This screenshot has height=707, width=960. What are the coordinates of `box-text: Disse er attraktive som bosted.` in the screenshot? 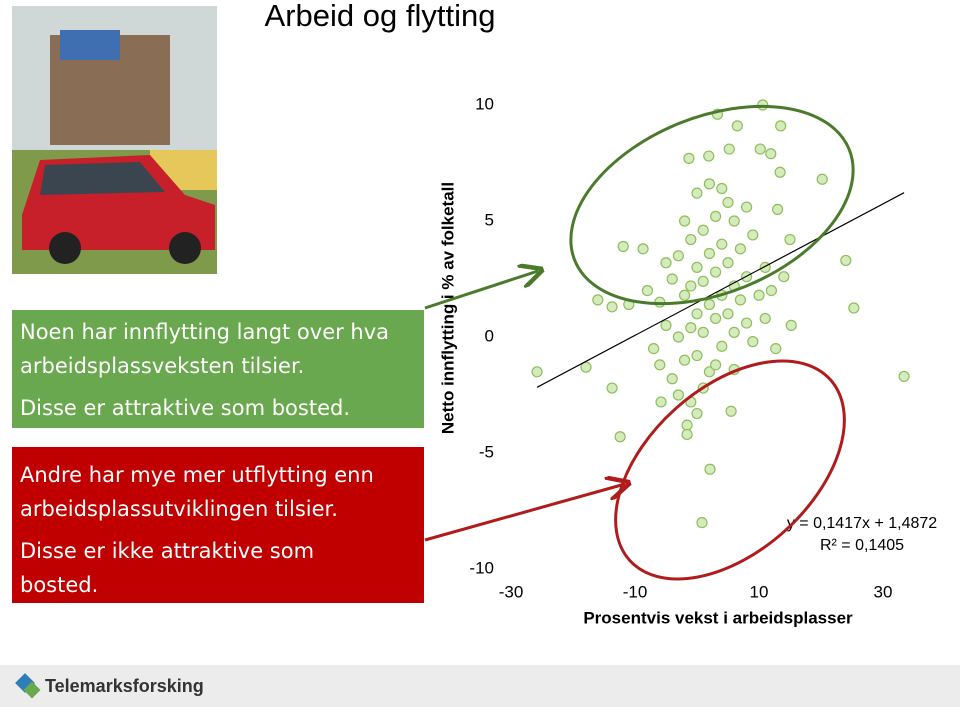 It's located at (185, 408).